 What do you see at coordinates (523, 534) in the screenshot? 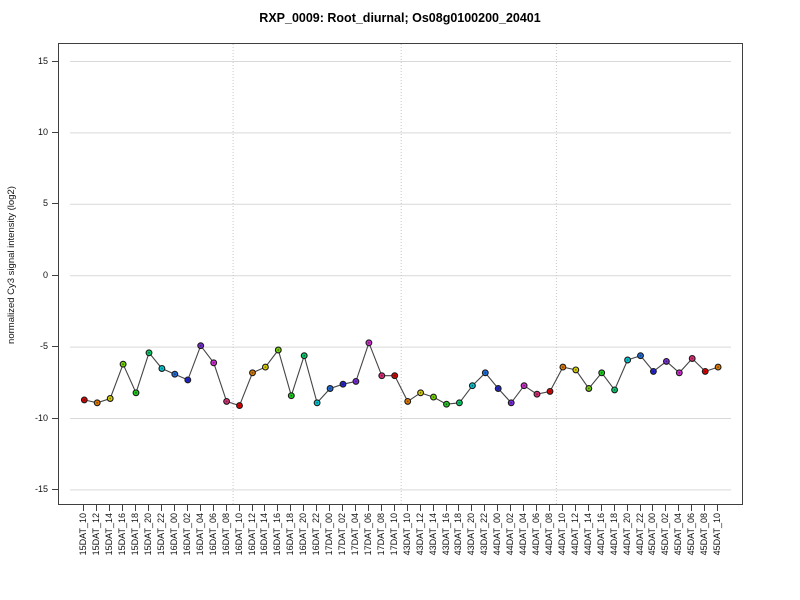
I see `x-tick-label: 44DAT_04` at bounding box center [523, 534].